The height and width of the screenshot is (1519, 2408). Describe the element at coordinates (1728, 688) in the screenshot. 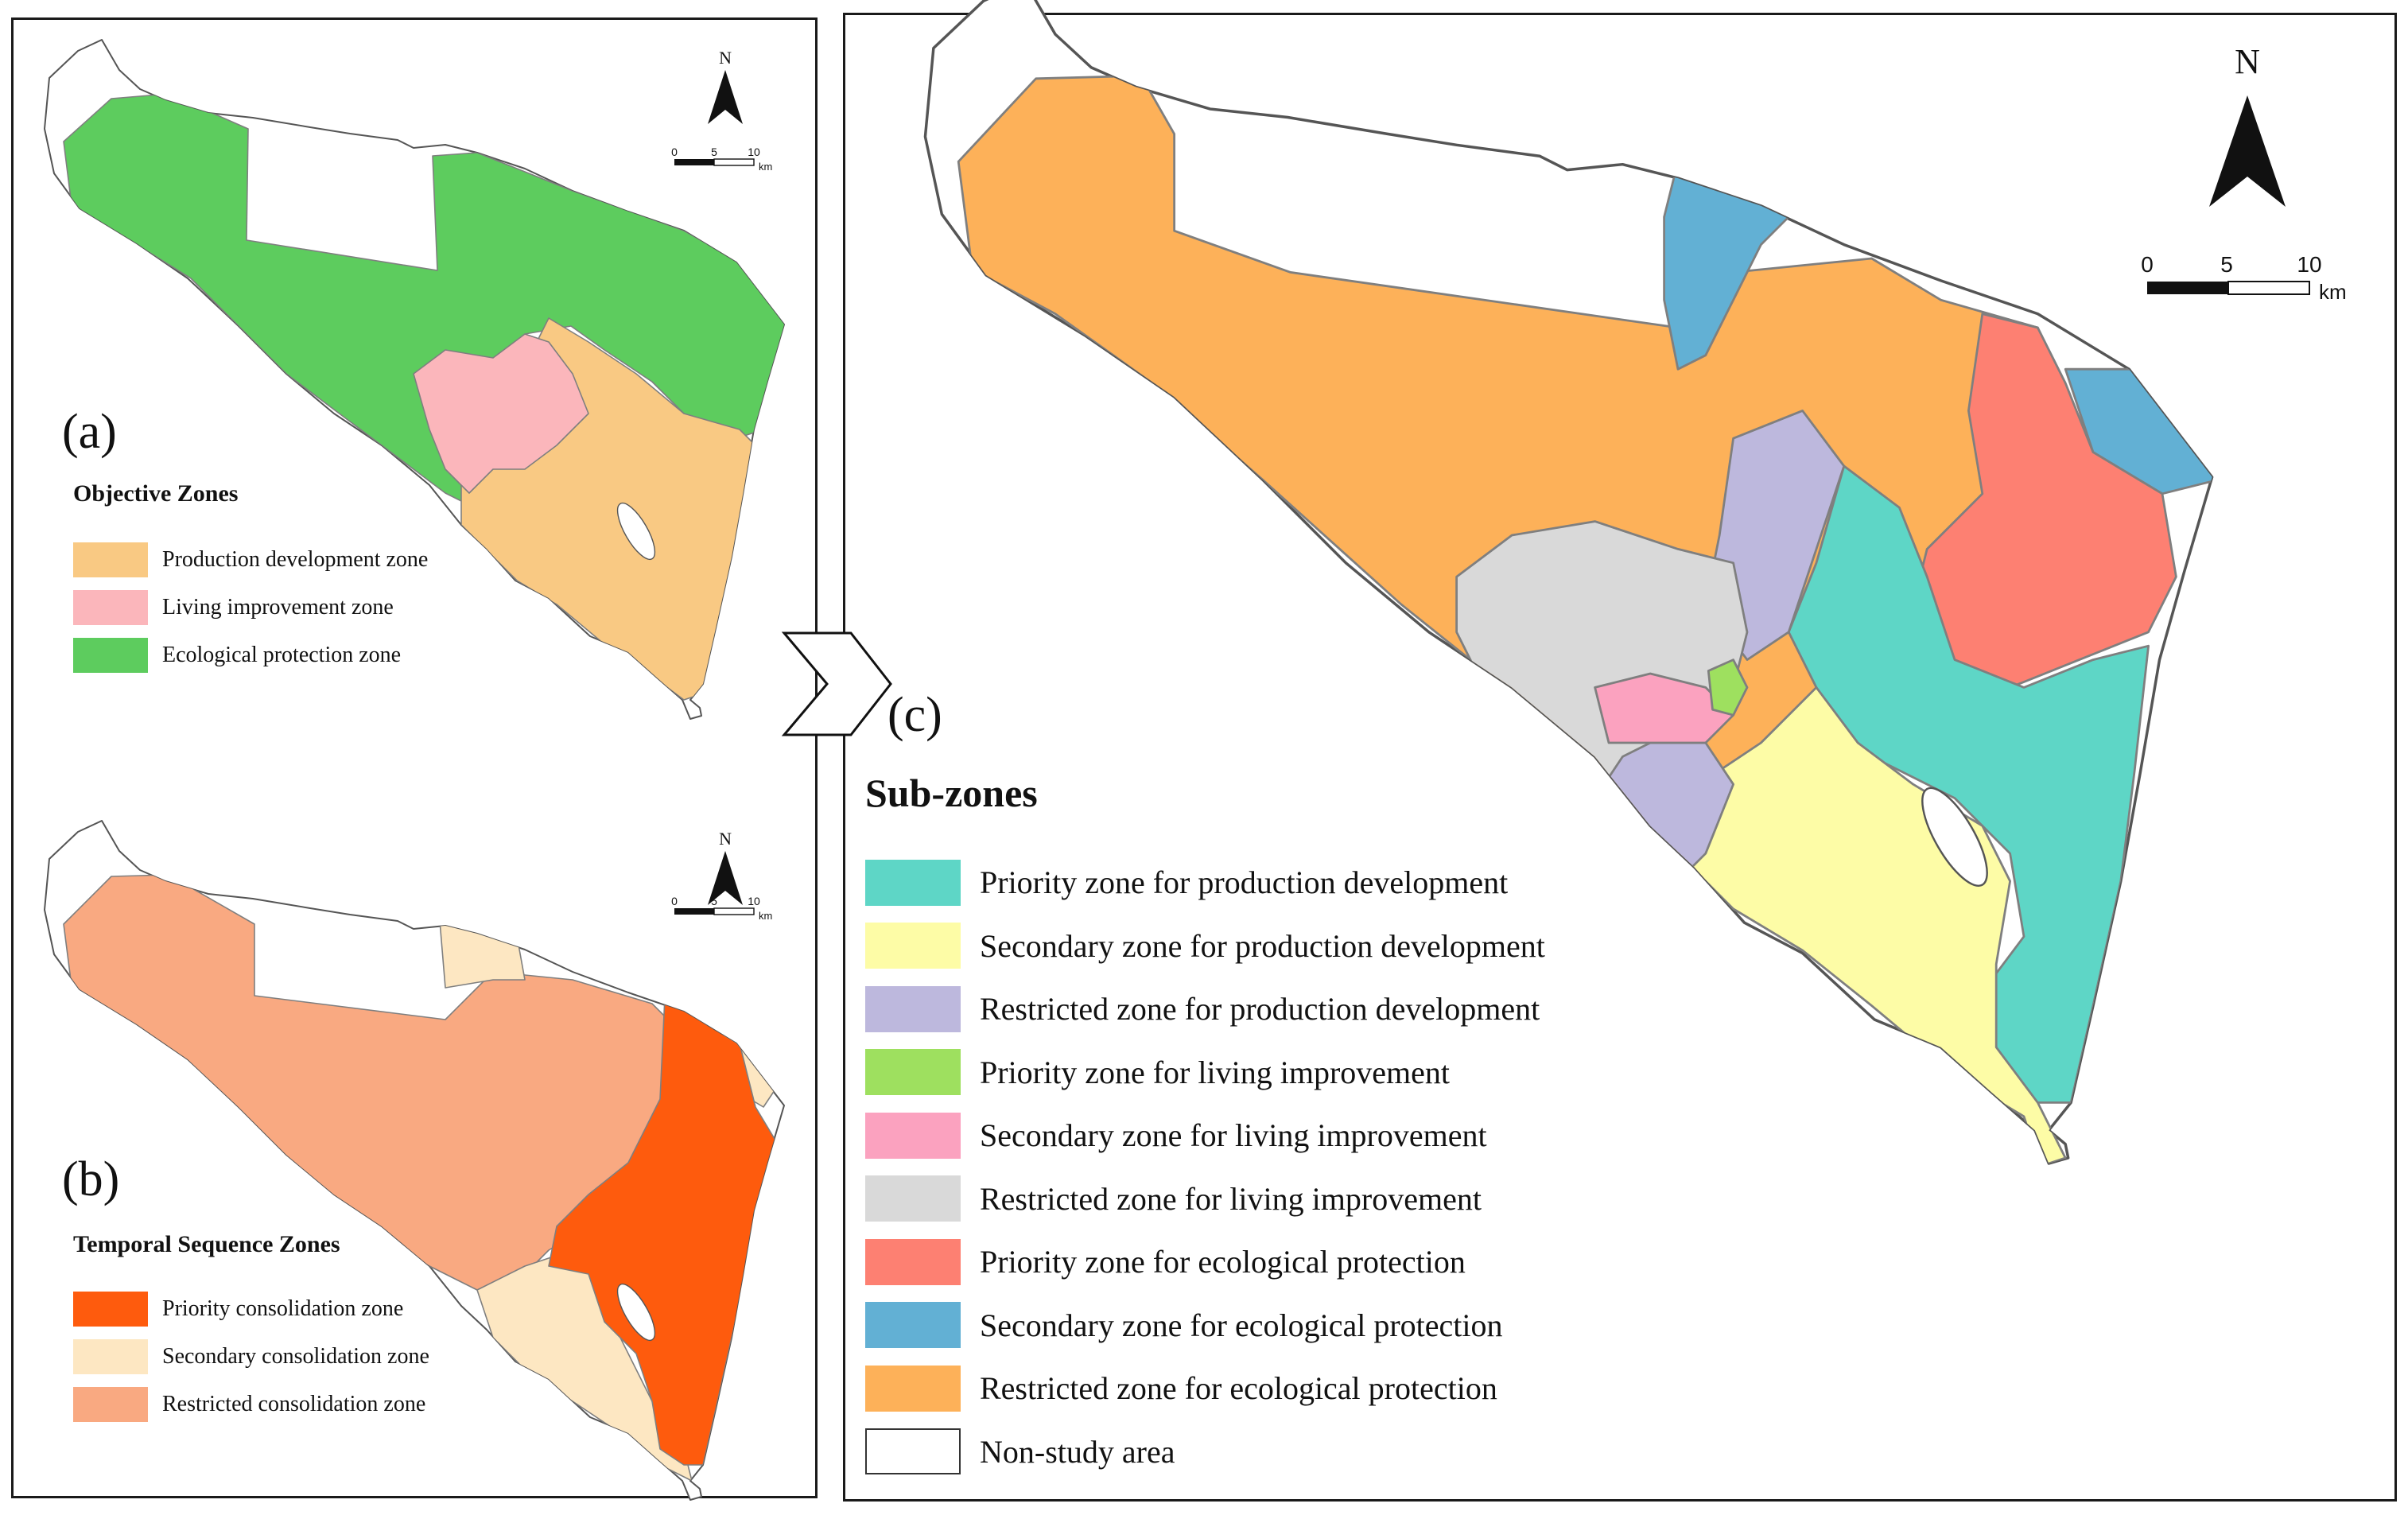

I see `subzone-priority-living` at that location.